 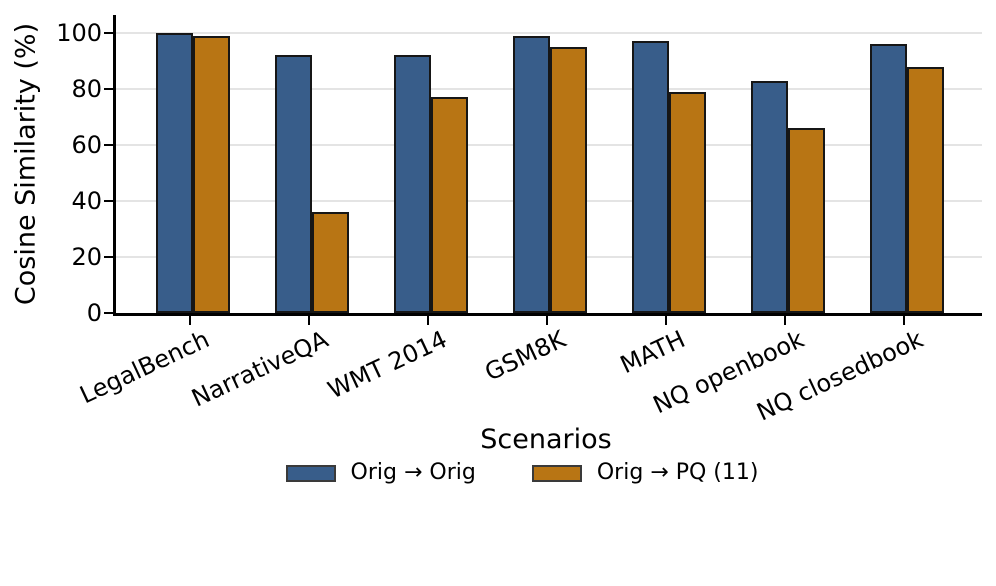 What do you see at coordinates (86, 257) in the screenshot?
I see `y-tick-label-20: 20` at bounding box center [86, 257].